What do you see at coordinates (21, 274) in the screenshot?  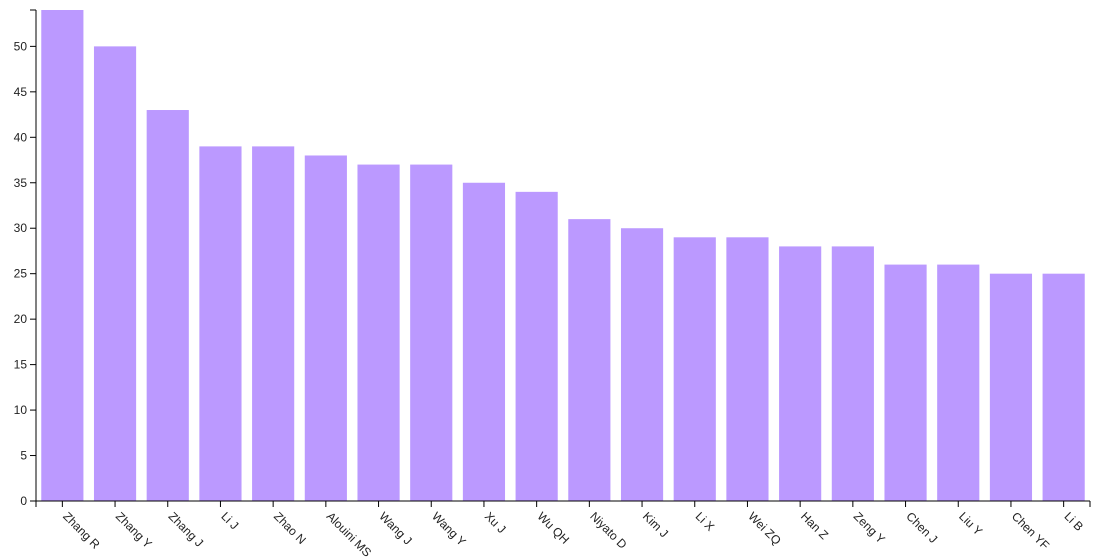 I see `y-tick-label: 25` at bounding box center [21, 274].